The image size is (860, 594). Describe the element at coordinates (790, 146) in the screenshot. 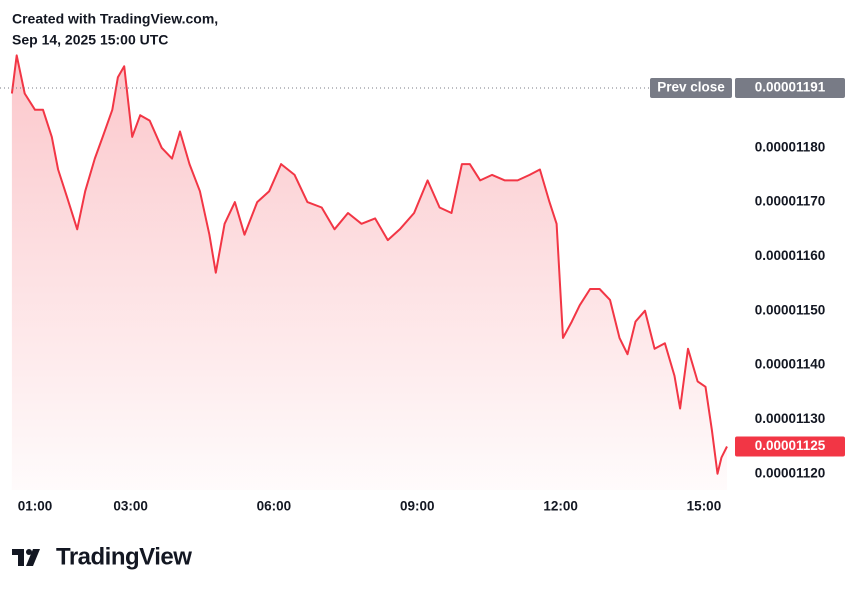

I see `y-tick-label: 0.00001180` at that location.